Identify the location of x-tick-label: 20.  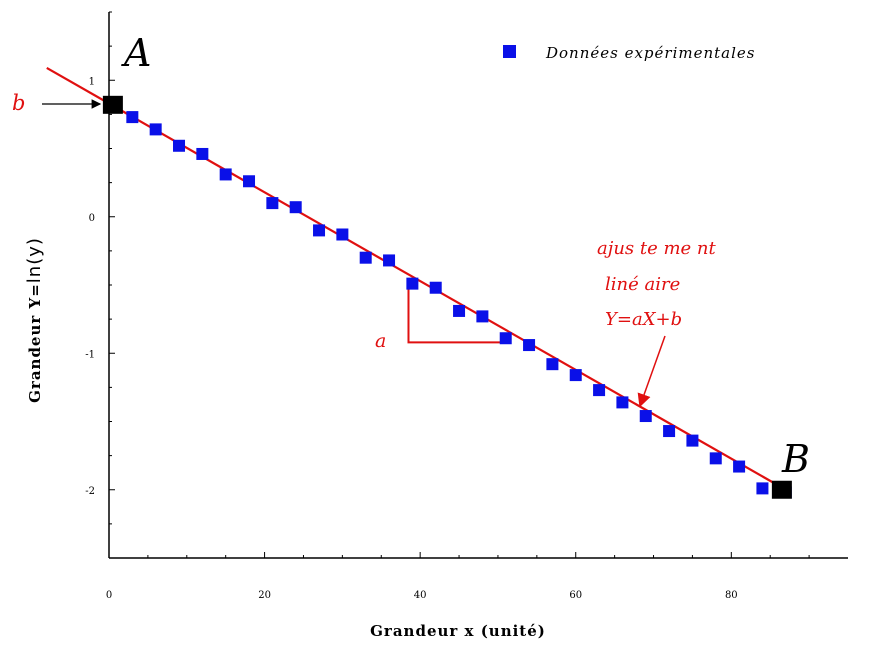
(264, 595).